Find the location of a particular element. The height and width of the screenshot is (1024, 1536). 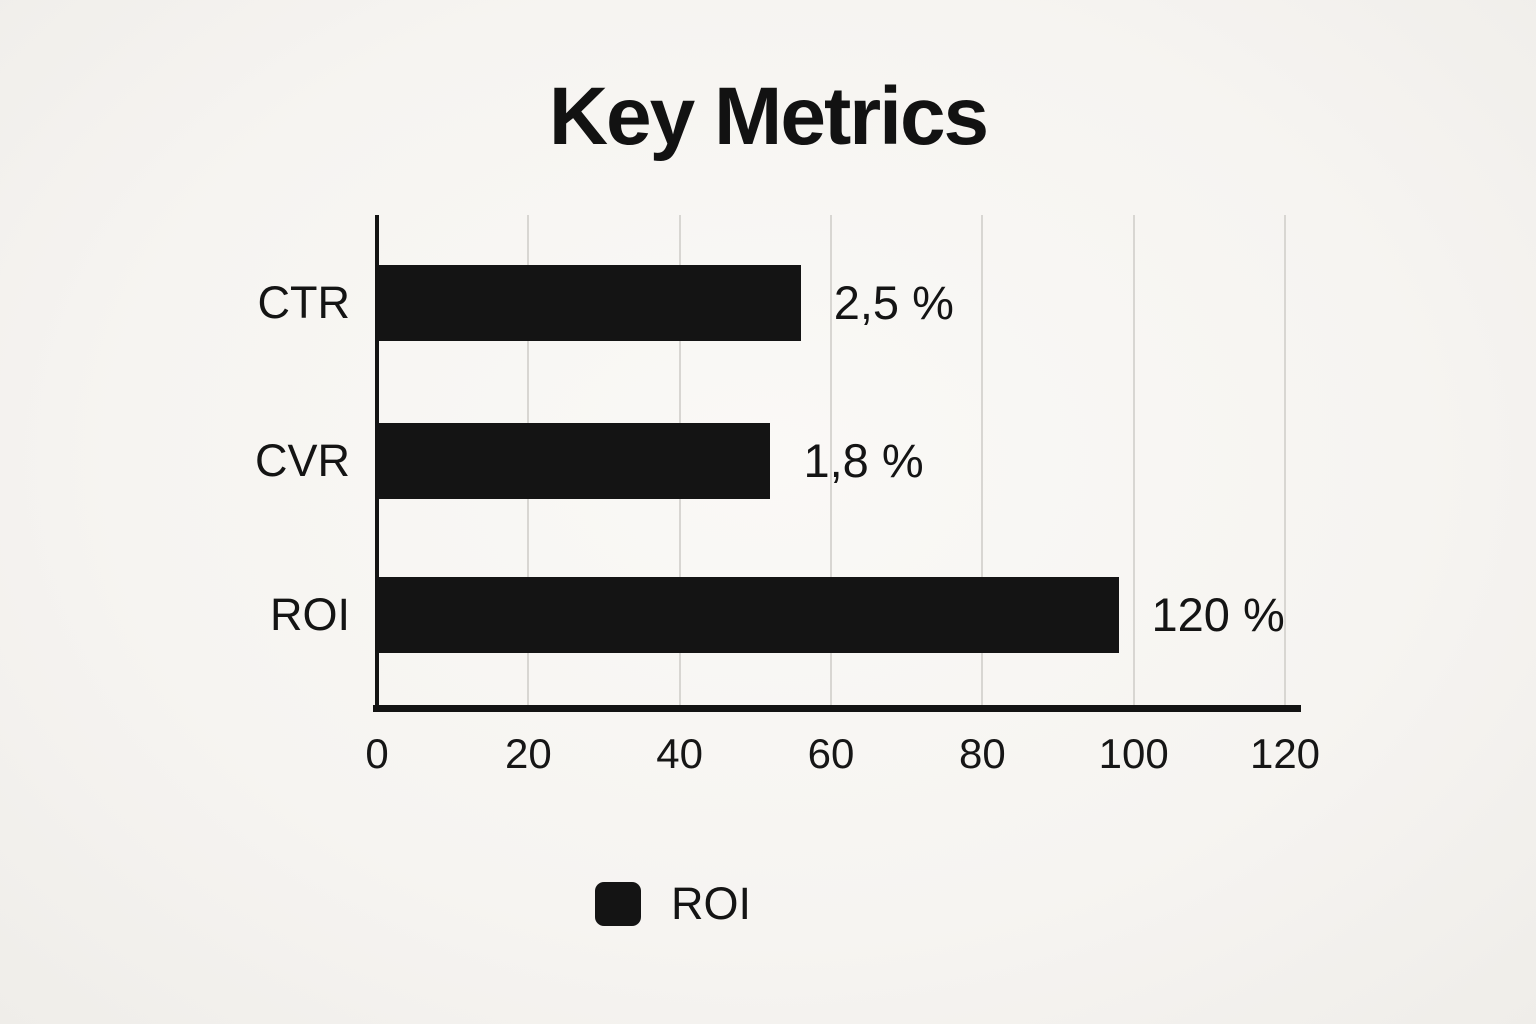

x-tick-label-40: 40 is located at coordinates (680, 753).